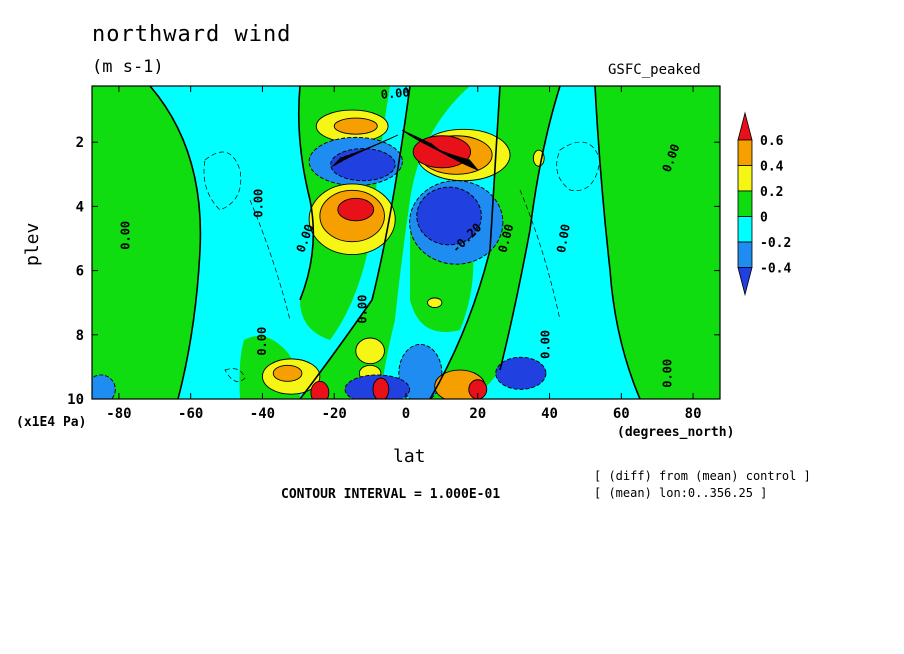 The width and height of the screenshot is (904, 654). Describe the element at coordinates (654, 70) in the screenshot. I see `experiment-label: GSFC_peaked` at that location.